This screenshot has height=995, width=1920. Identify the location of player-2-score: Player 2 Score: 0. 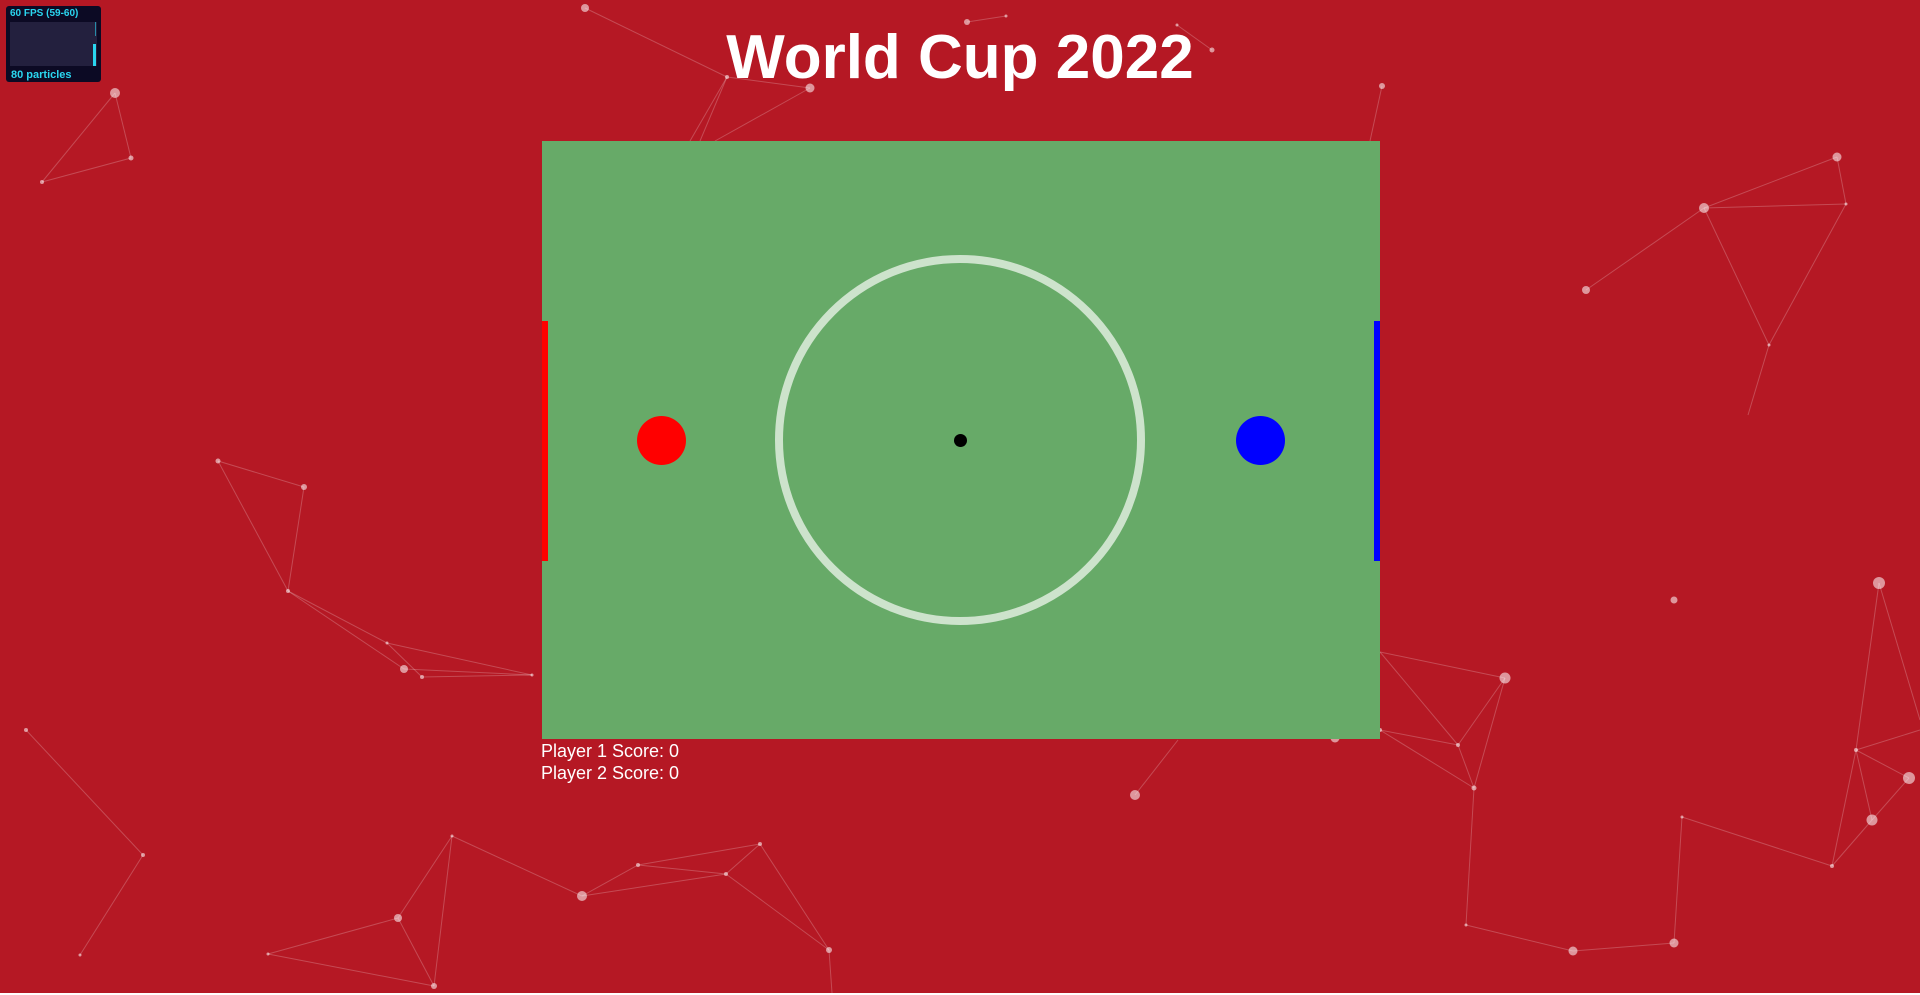
(610, 773).